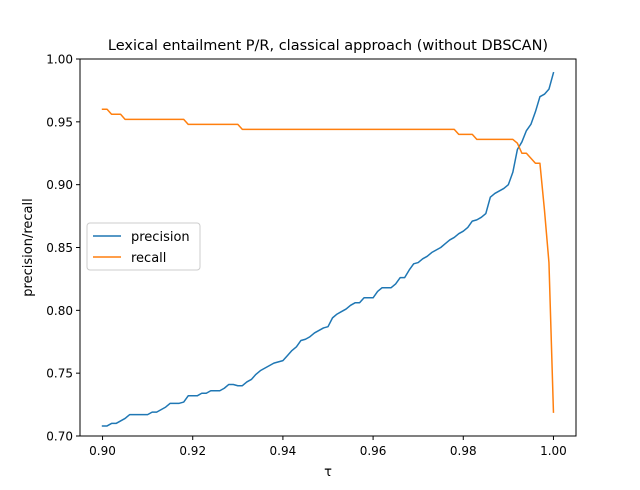 The height and width of the screenshot is (490, 640). What do you see at coordinates (59, 437) in the screenshot?
I see `y-tick-label: 0.70` at bounding box center [59, 437].